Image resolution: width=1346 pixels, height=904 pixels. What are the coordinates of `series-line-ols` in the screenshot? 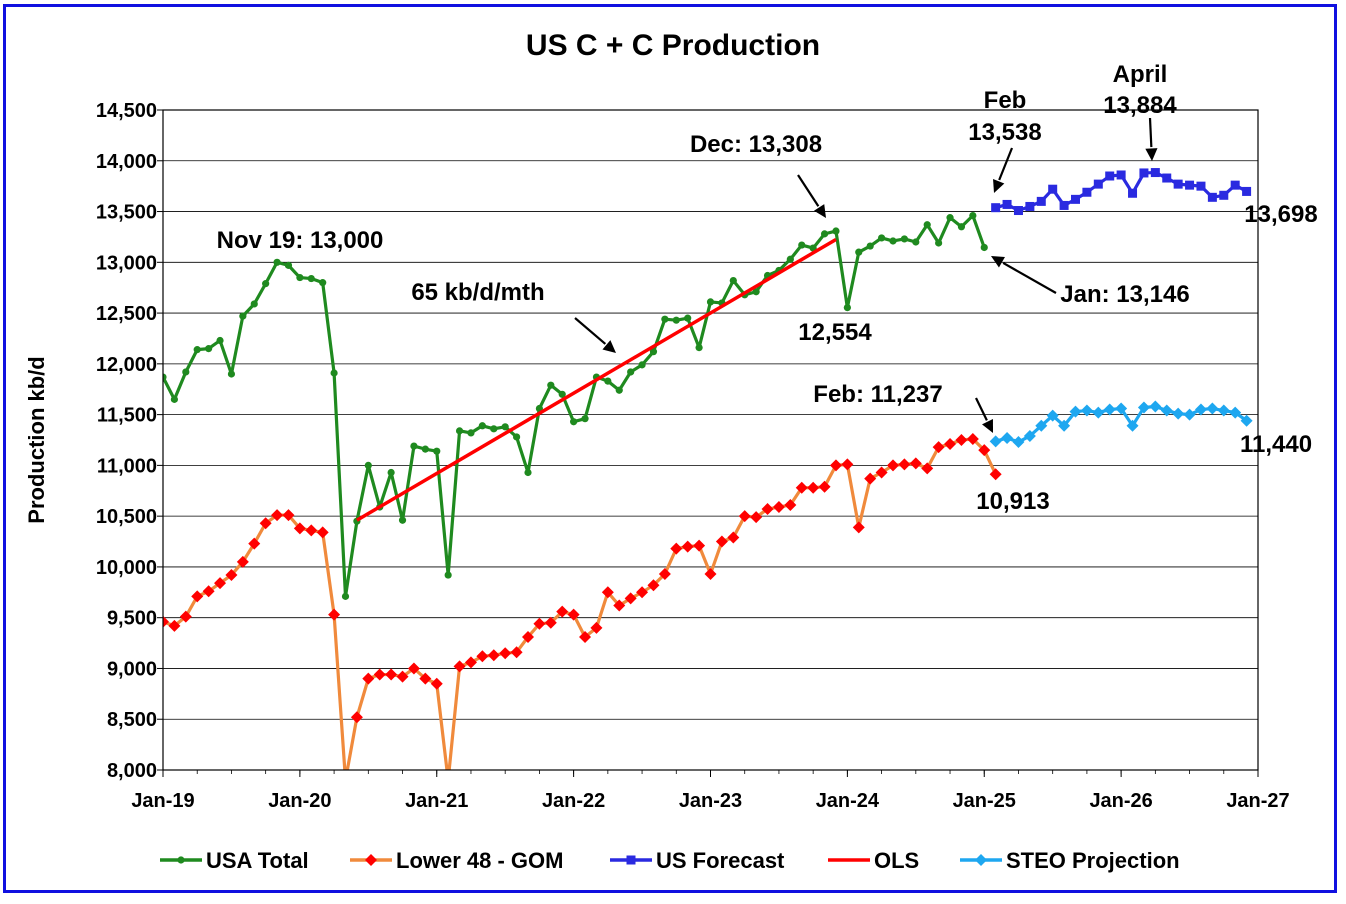 It's located at (596, 379).